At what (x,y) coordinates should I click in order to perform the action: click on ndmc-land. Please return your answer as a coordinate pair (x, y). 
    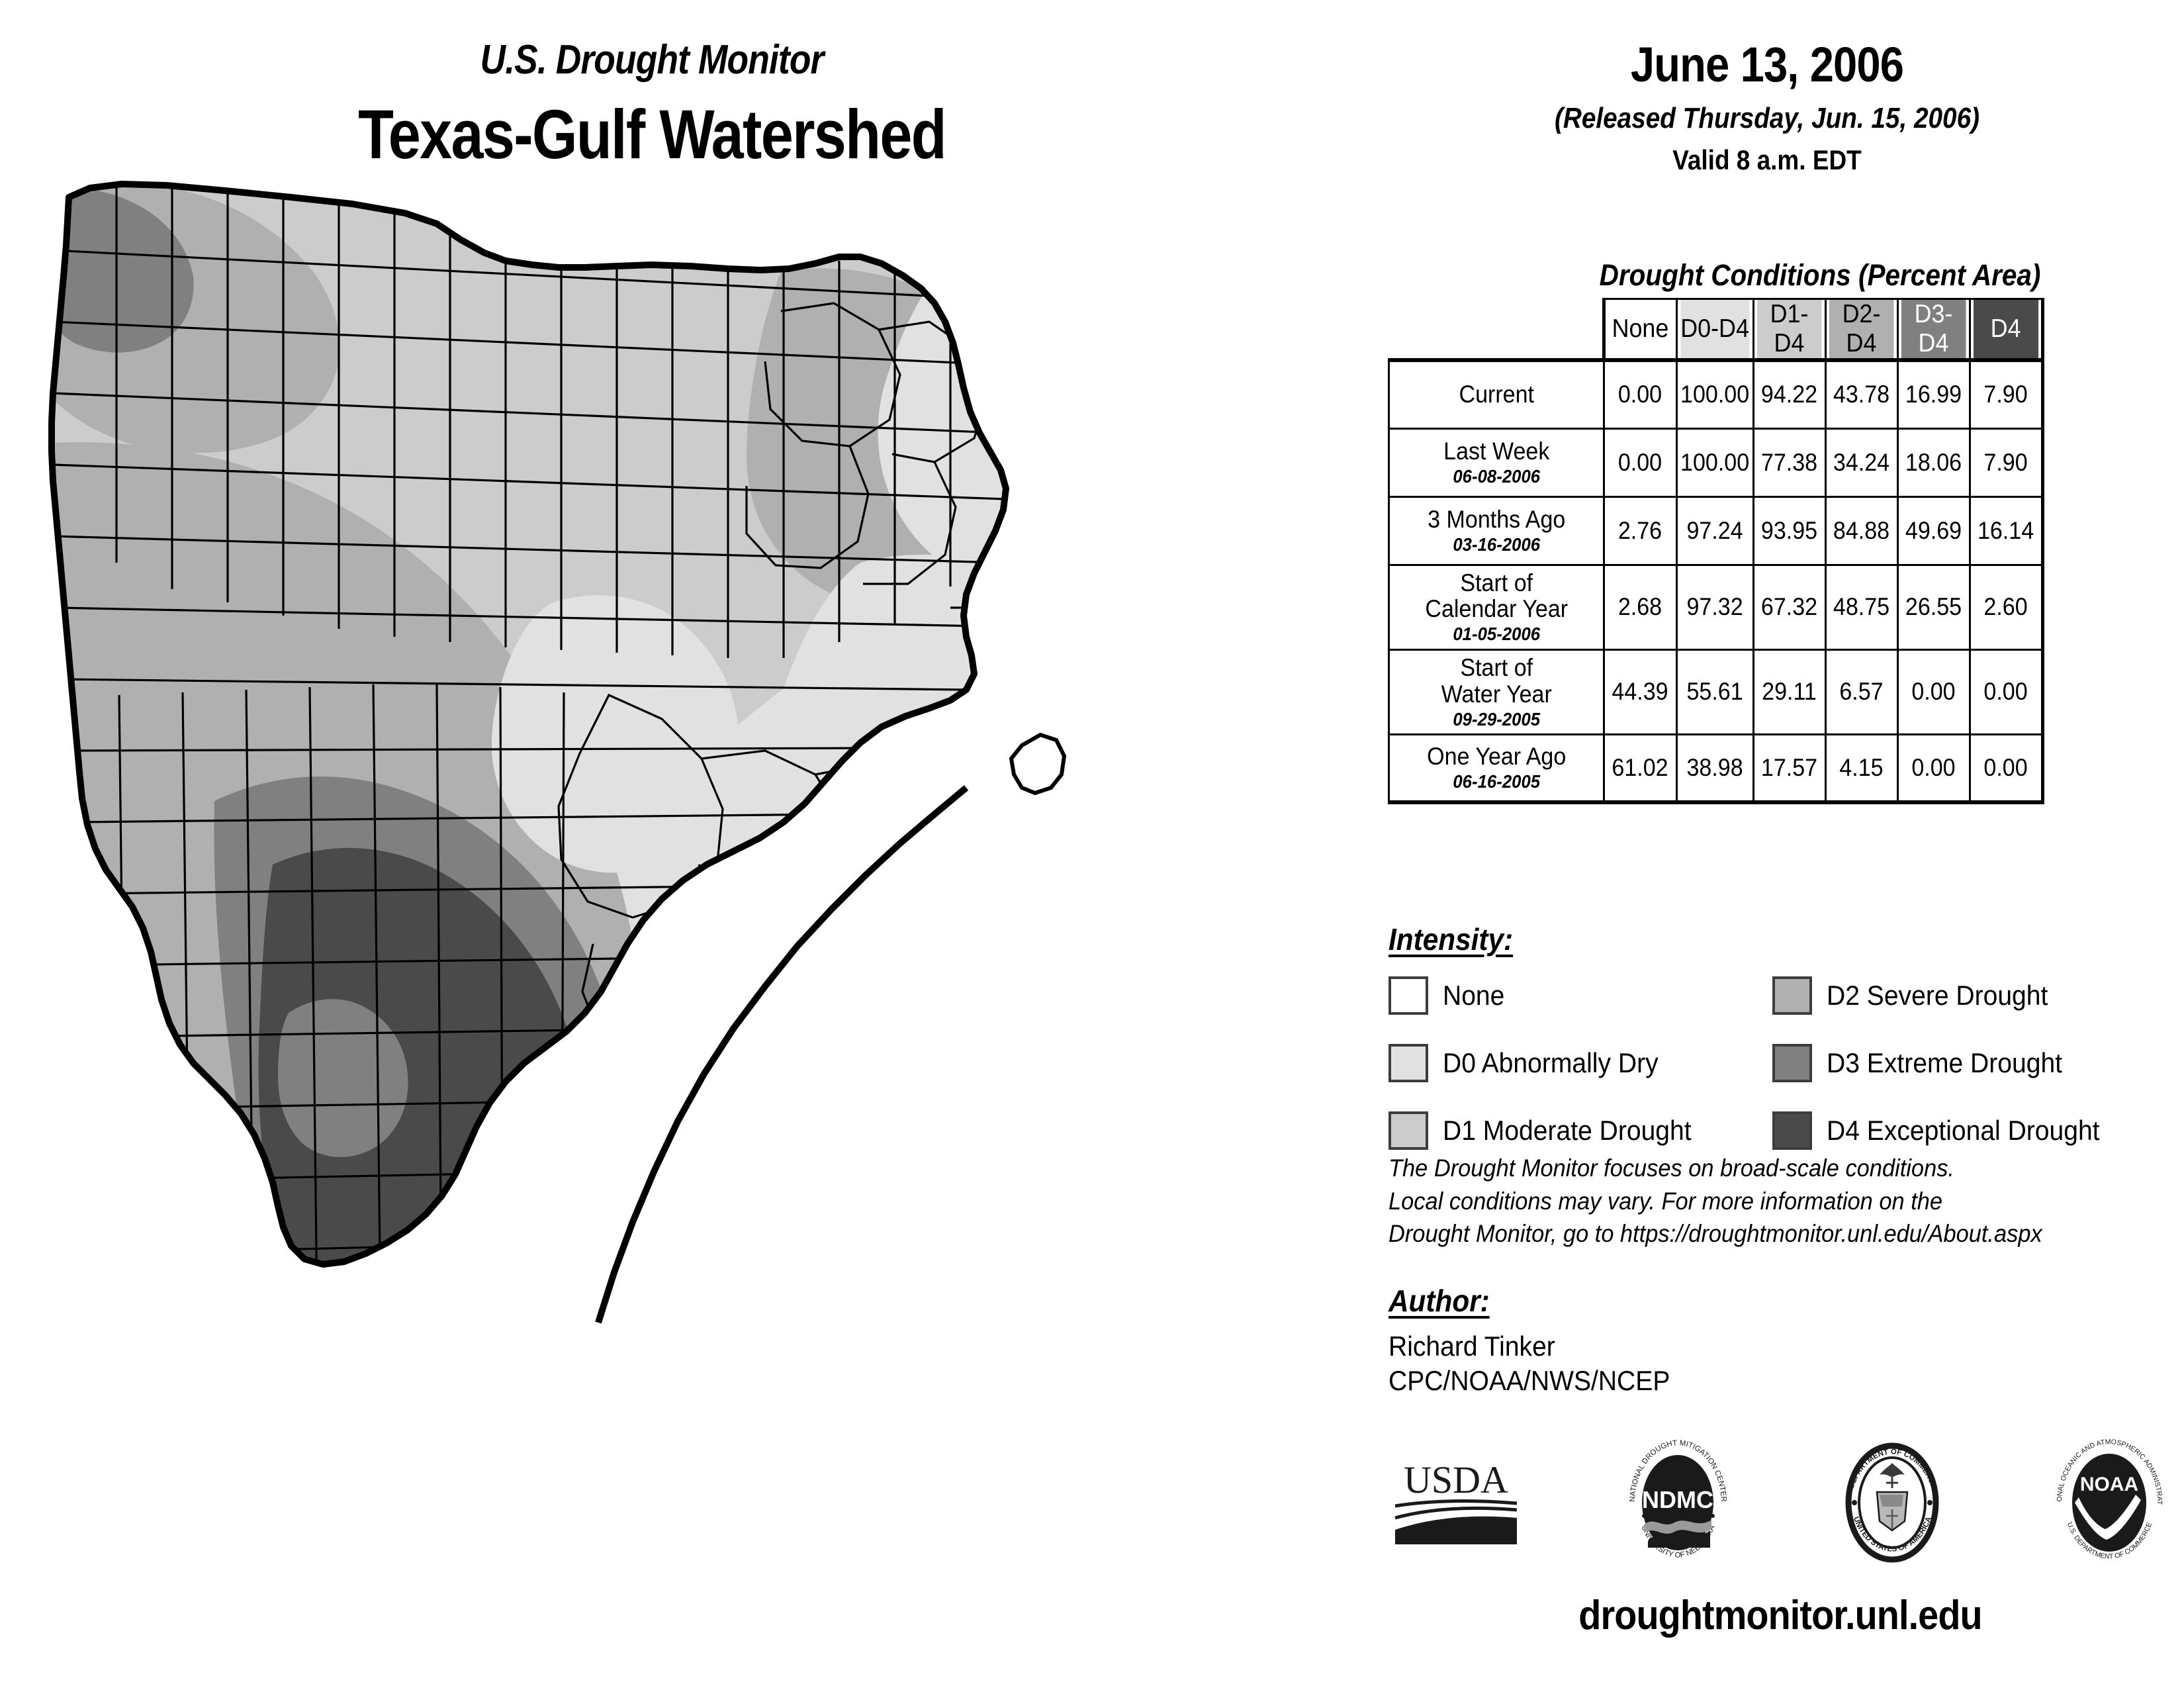
    Looking at the image, I should click on (1679, 1539).